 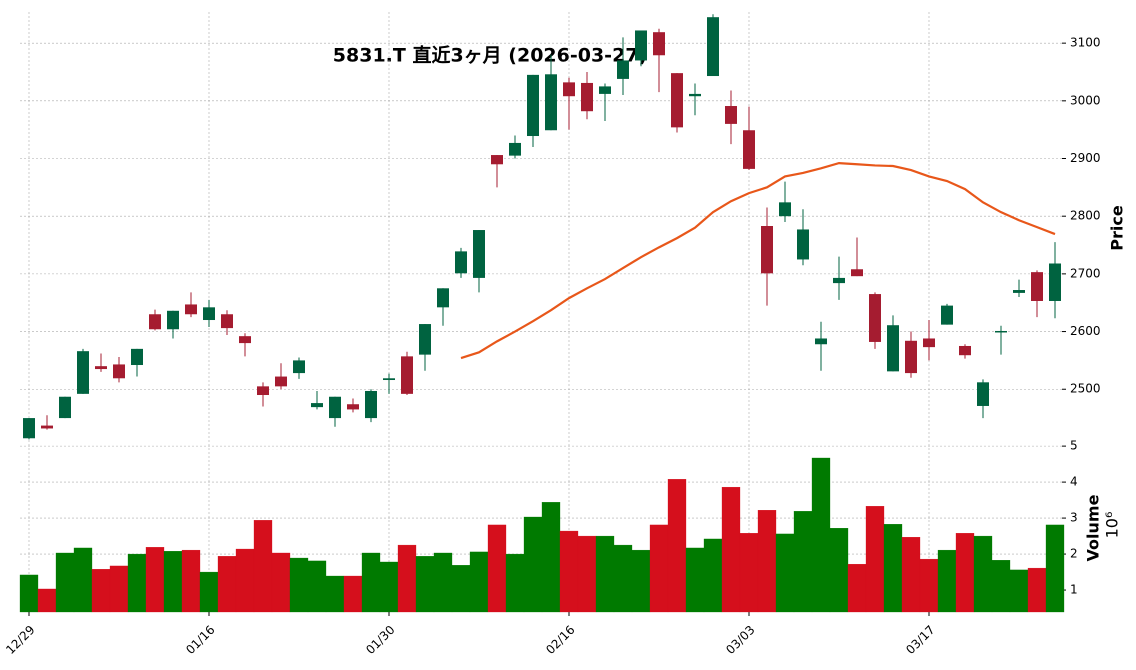 I want to click on x-tick-label: 03/03, so click(x=740, y=640).